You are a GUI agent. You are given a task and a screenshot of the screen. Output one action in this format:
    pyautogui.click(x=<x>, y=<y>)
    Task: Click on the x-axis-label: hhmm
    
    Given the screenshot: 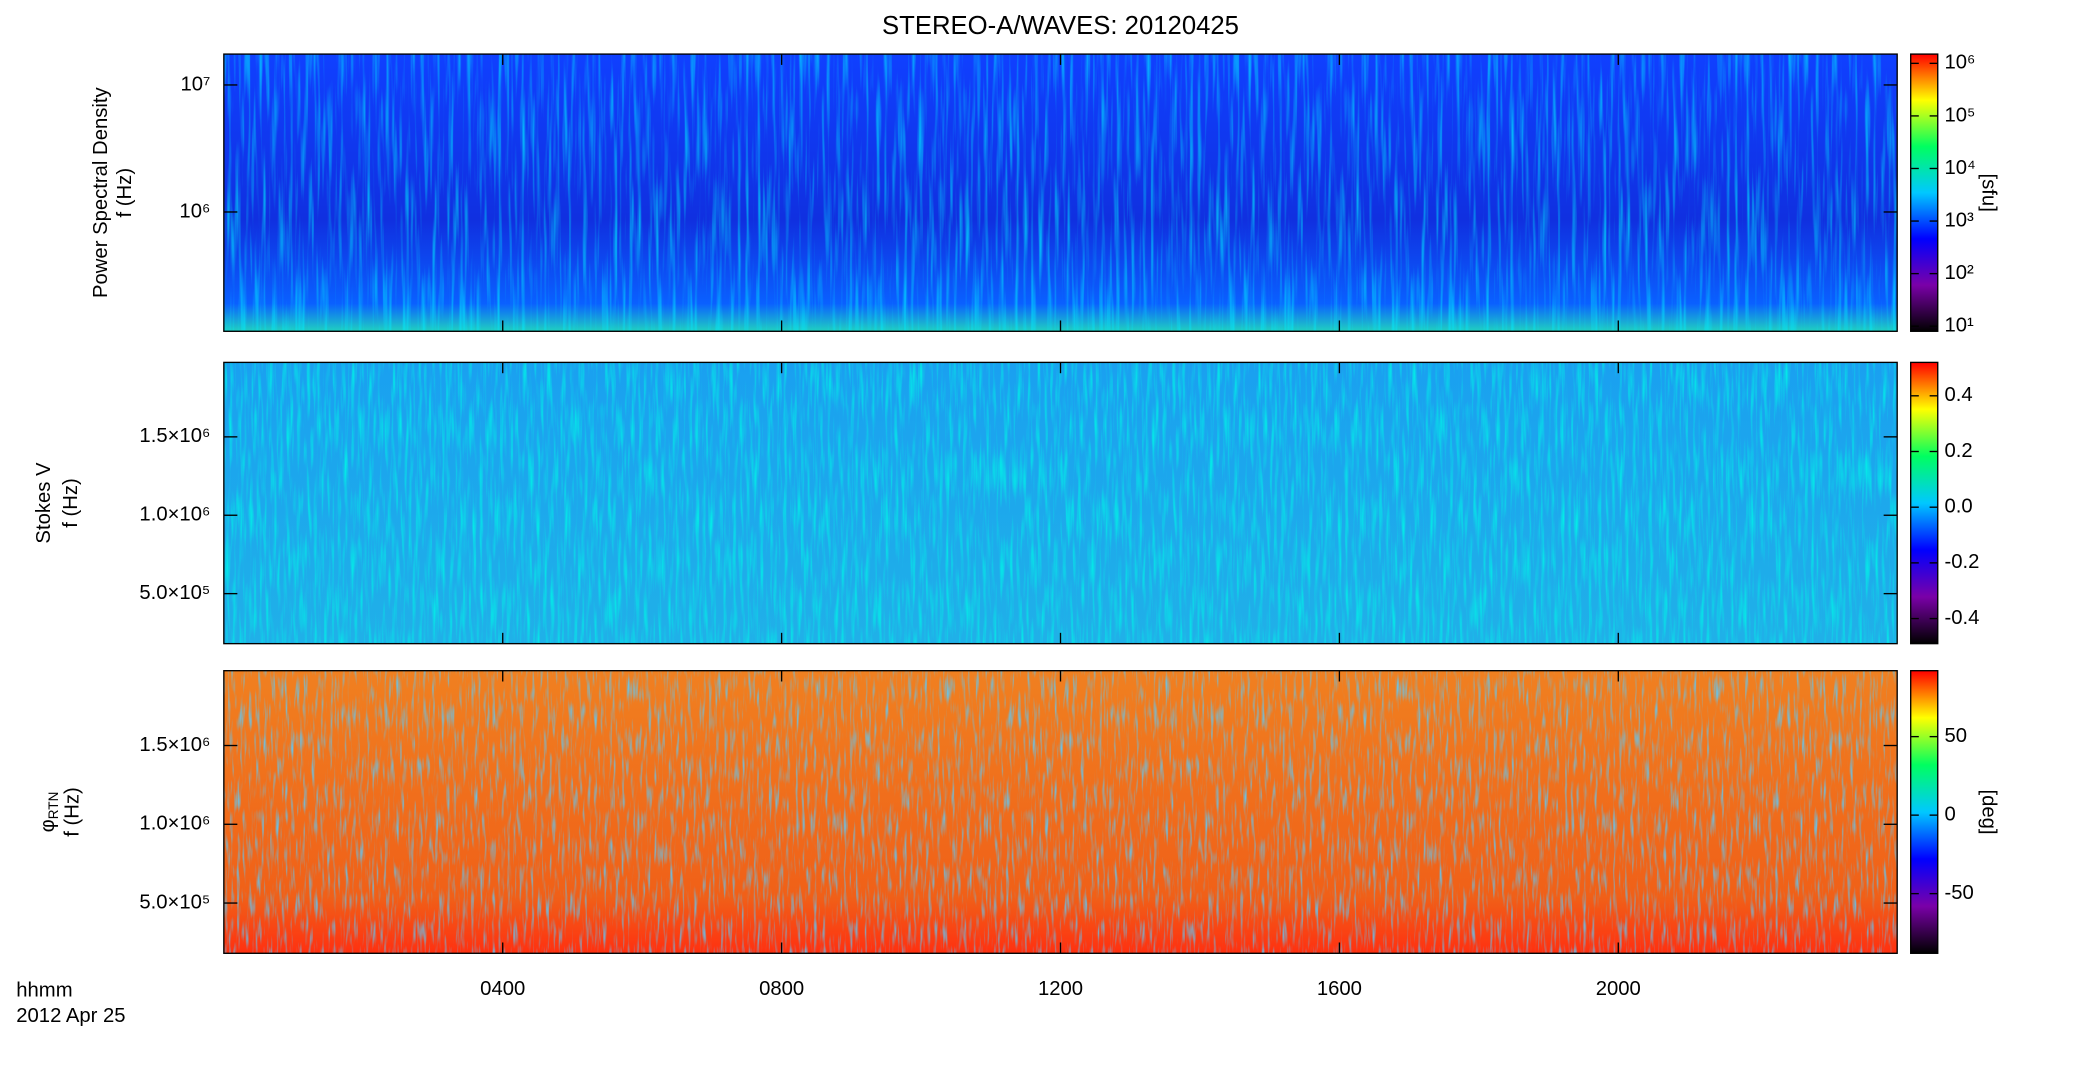 What is the action you would take?
    pyautogui.click(x=44, y=991)
    